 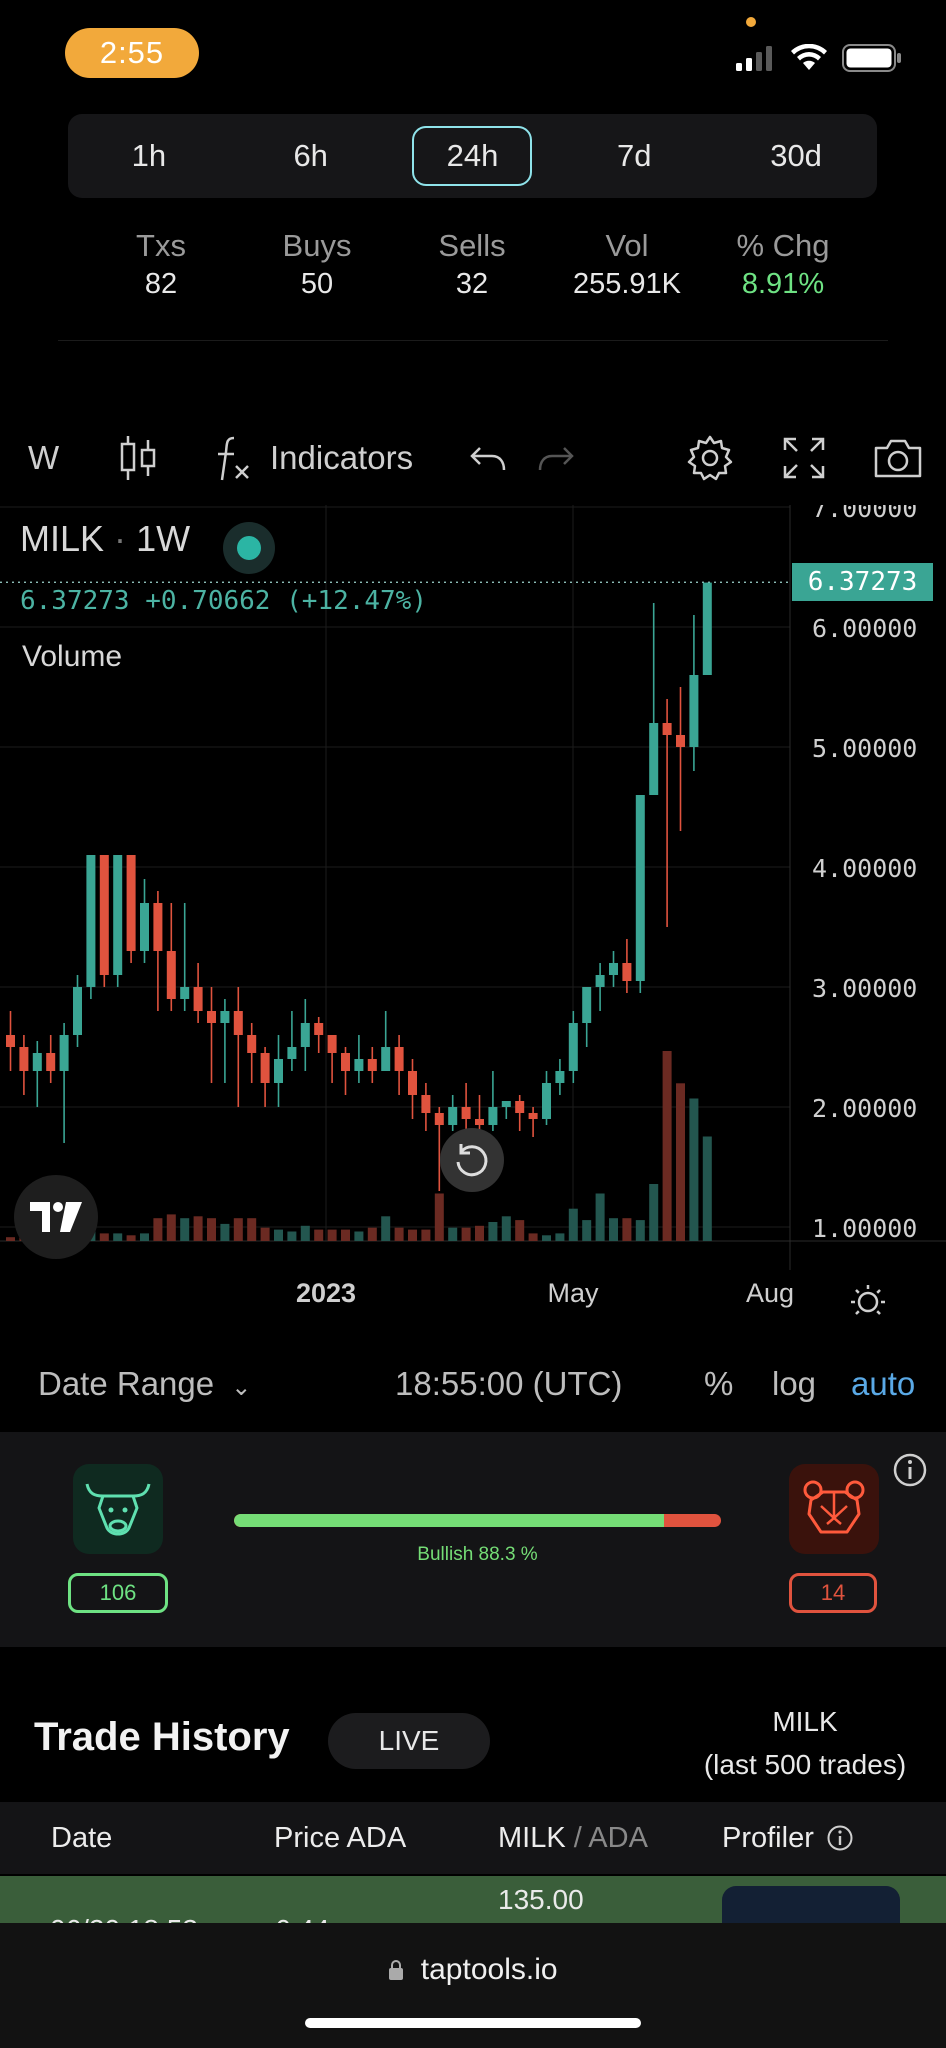 I want to click on chart-legend-title: MILK · 1W, so click(x=105, y=539).